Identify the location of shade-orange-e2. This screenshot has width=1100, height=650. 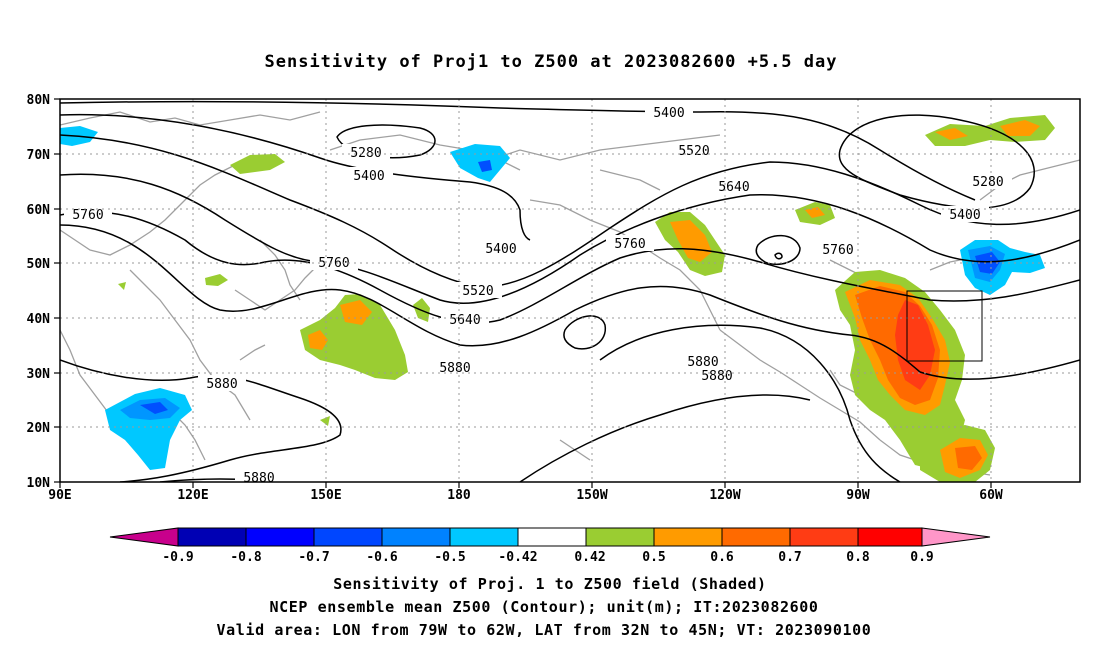
(318, 340).